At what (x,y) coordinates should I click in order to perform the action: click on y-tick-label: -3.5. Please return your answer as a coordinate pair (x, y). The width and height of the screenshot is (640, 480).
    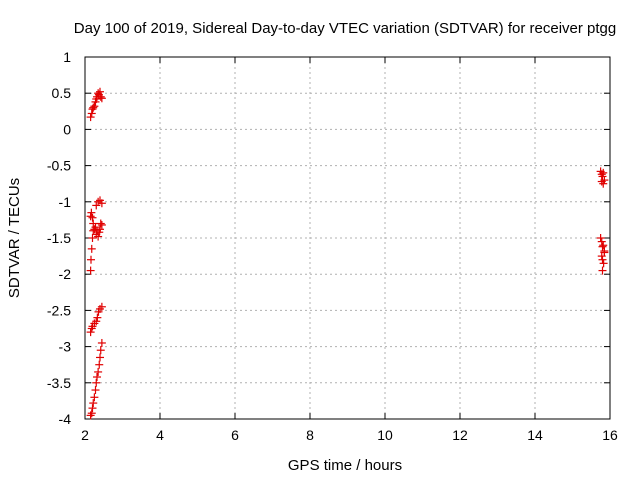
    Looking at the image, I should click on (59, 383).